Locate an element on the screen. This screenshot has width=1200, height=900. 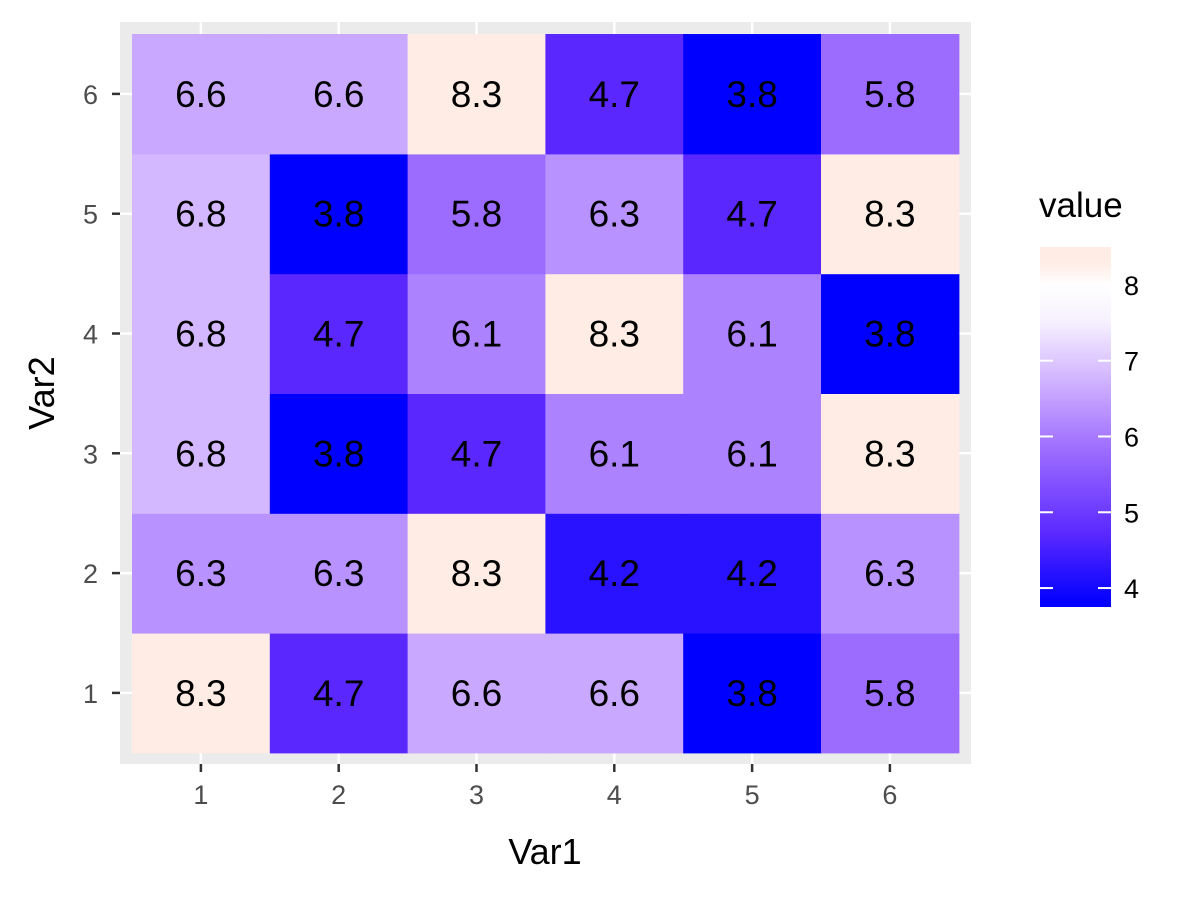
cell-label-2-6: 6.6 is located at coordinates (338, 94).